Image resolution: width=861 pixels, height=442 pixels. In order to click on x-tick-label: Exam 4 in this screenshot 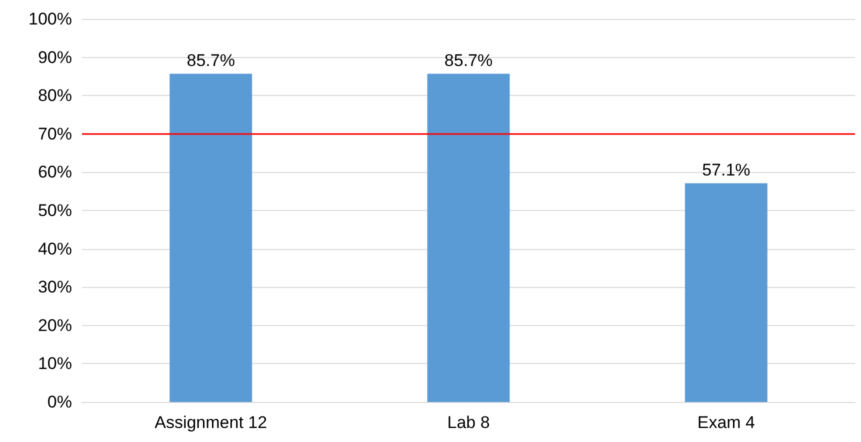, I will do `click(726, 422)`.